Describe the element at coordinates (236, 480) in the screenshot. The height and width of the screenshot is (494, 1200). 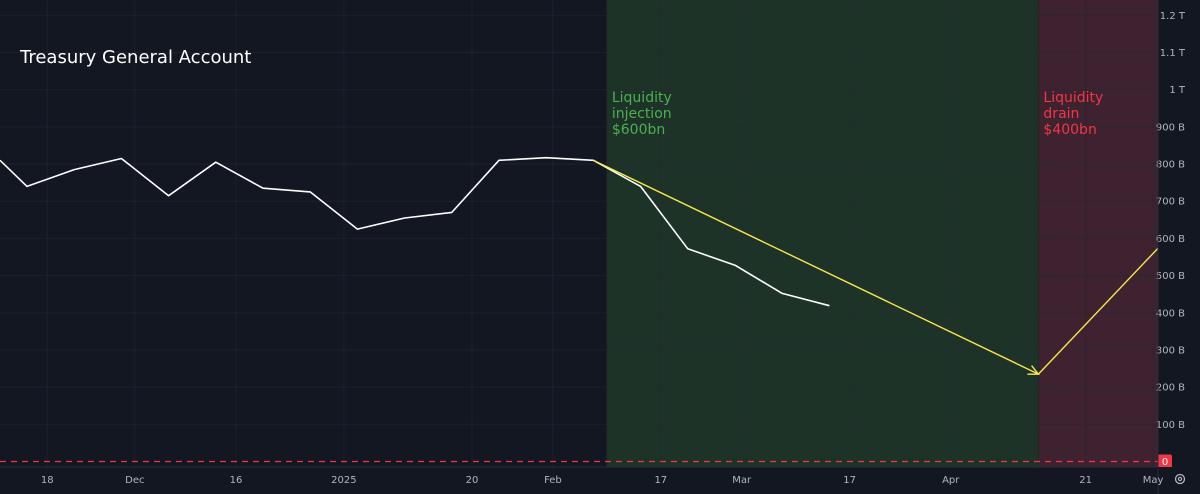
I see `x-tick-label: 16` at that location.